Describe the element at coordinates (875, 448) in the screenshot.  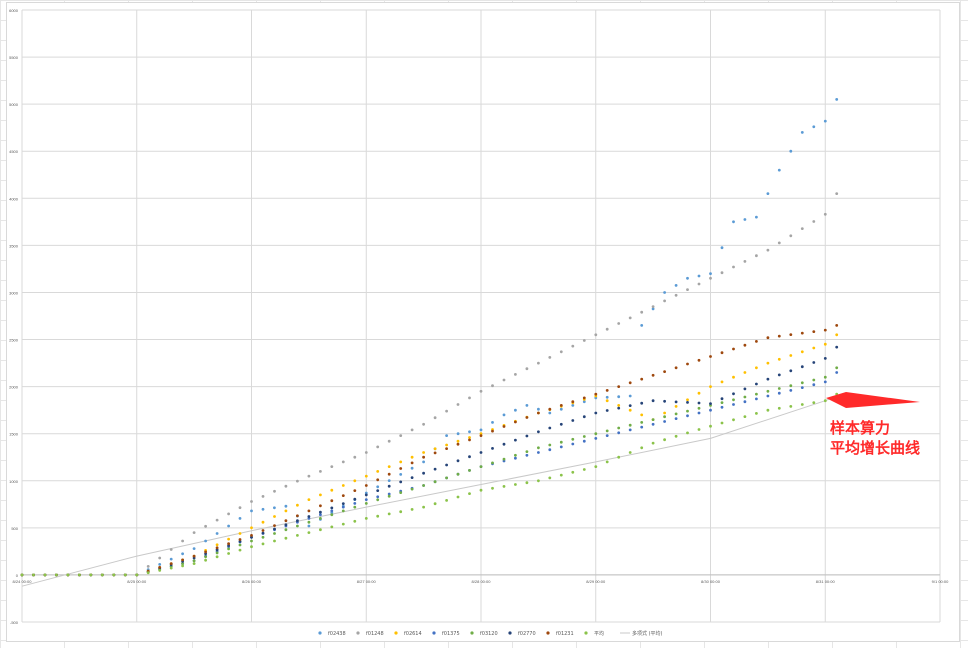
I see `annotation-line-2: 平均增长曲线` at that location.